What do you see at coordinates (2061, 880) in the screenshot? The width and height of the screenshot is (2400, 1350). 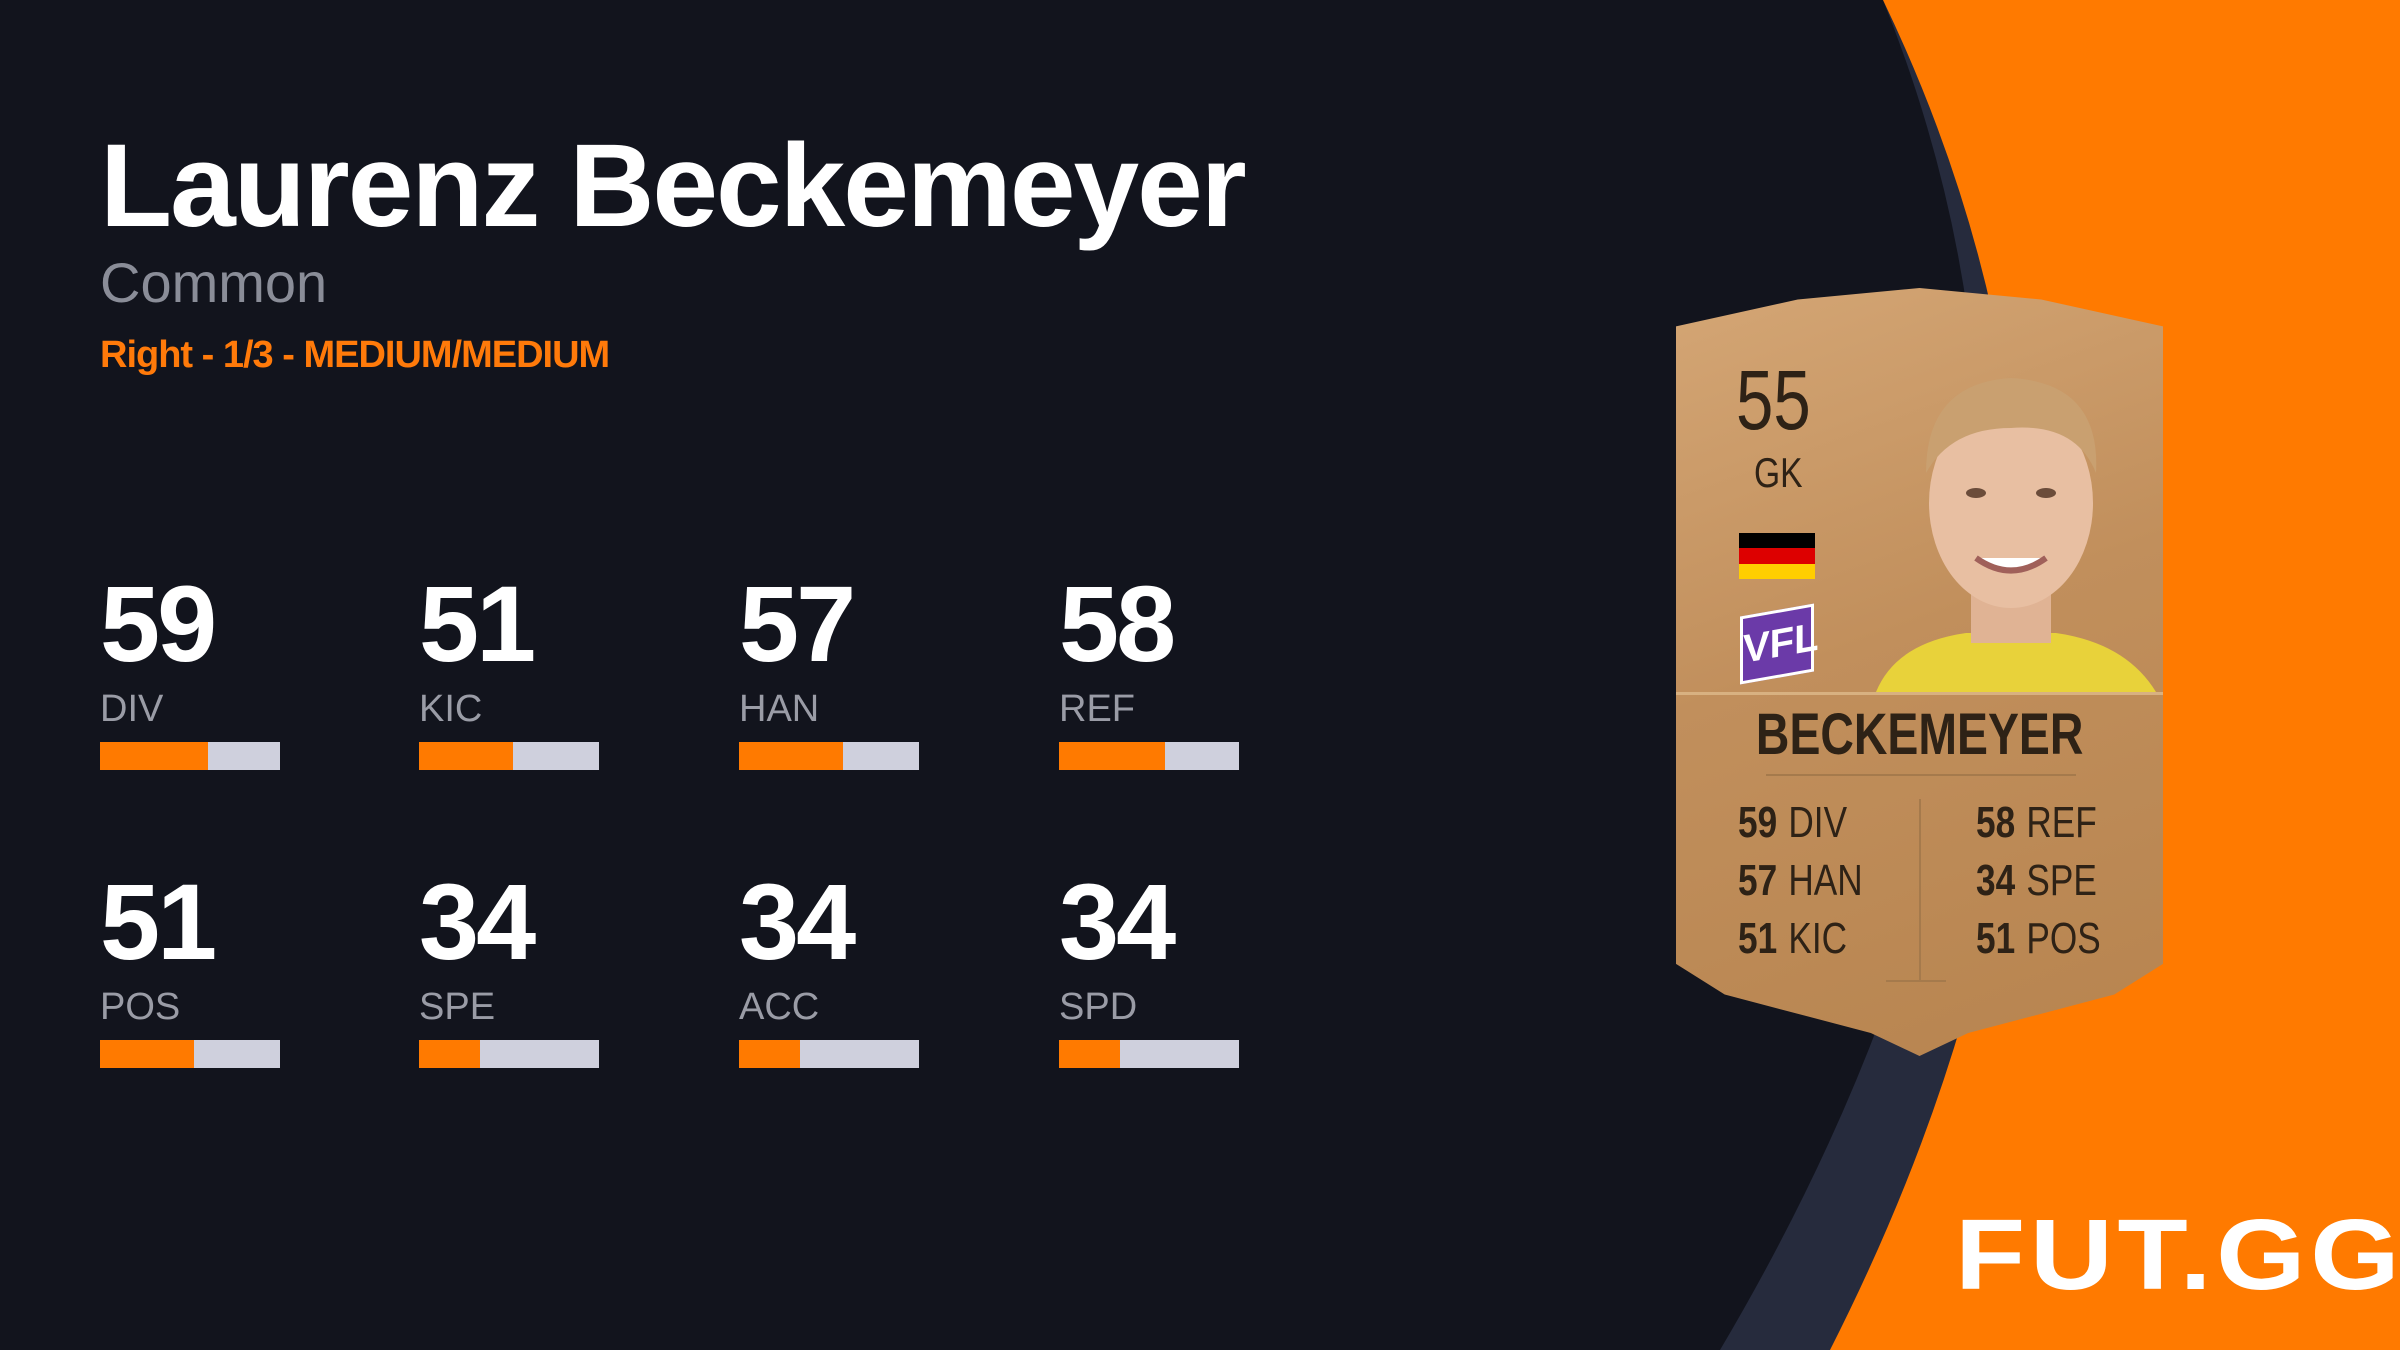 I see `card-stat-label: SPE` at bounding box center [2061, 880].